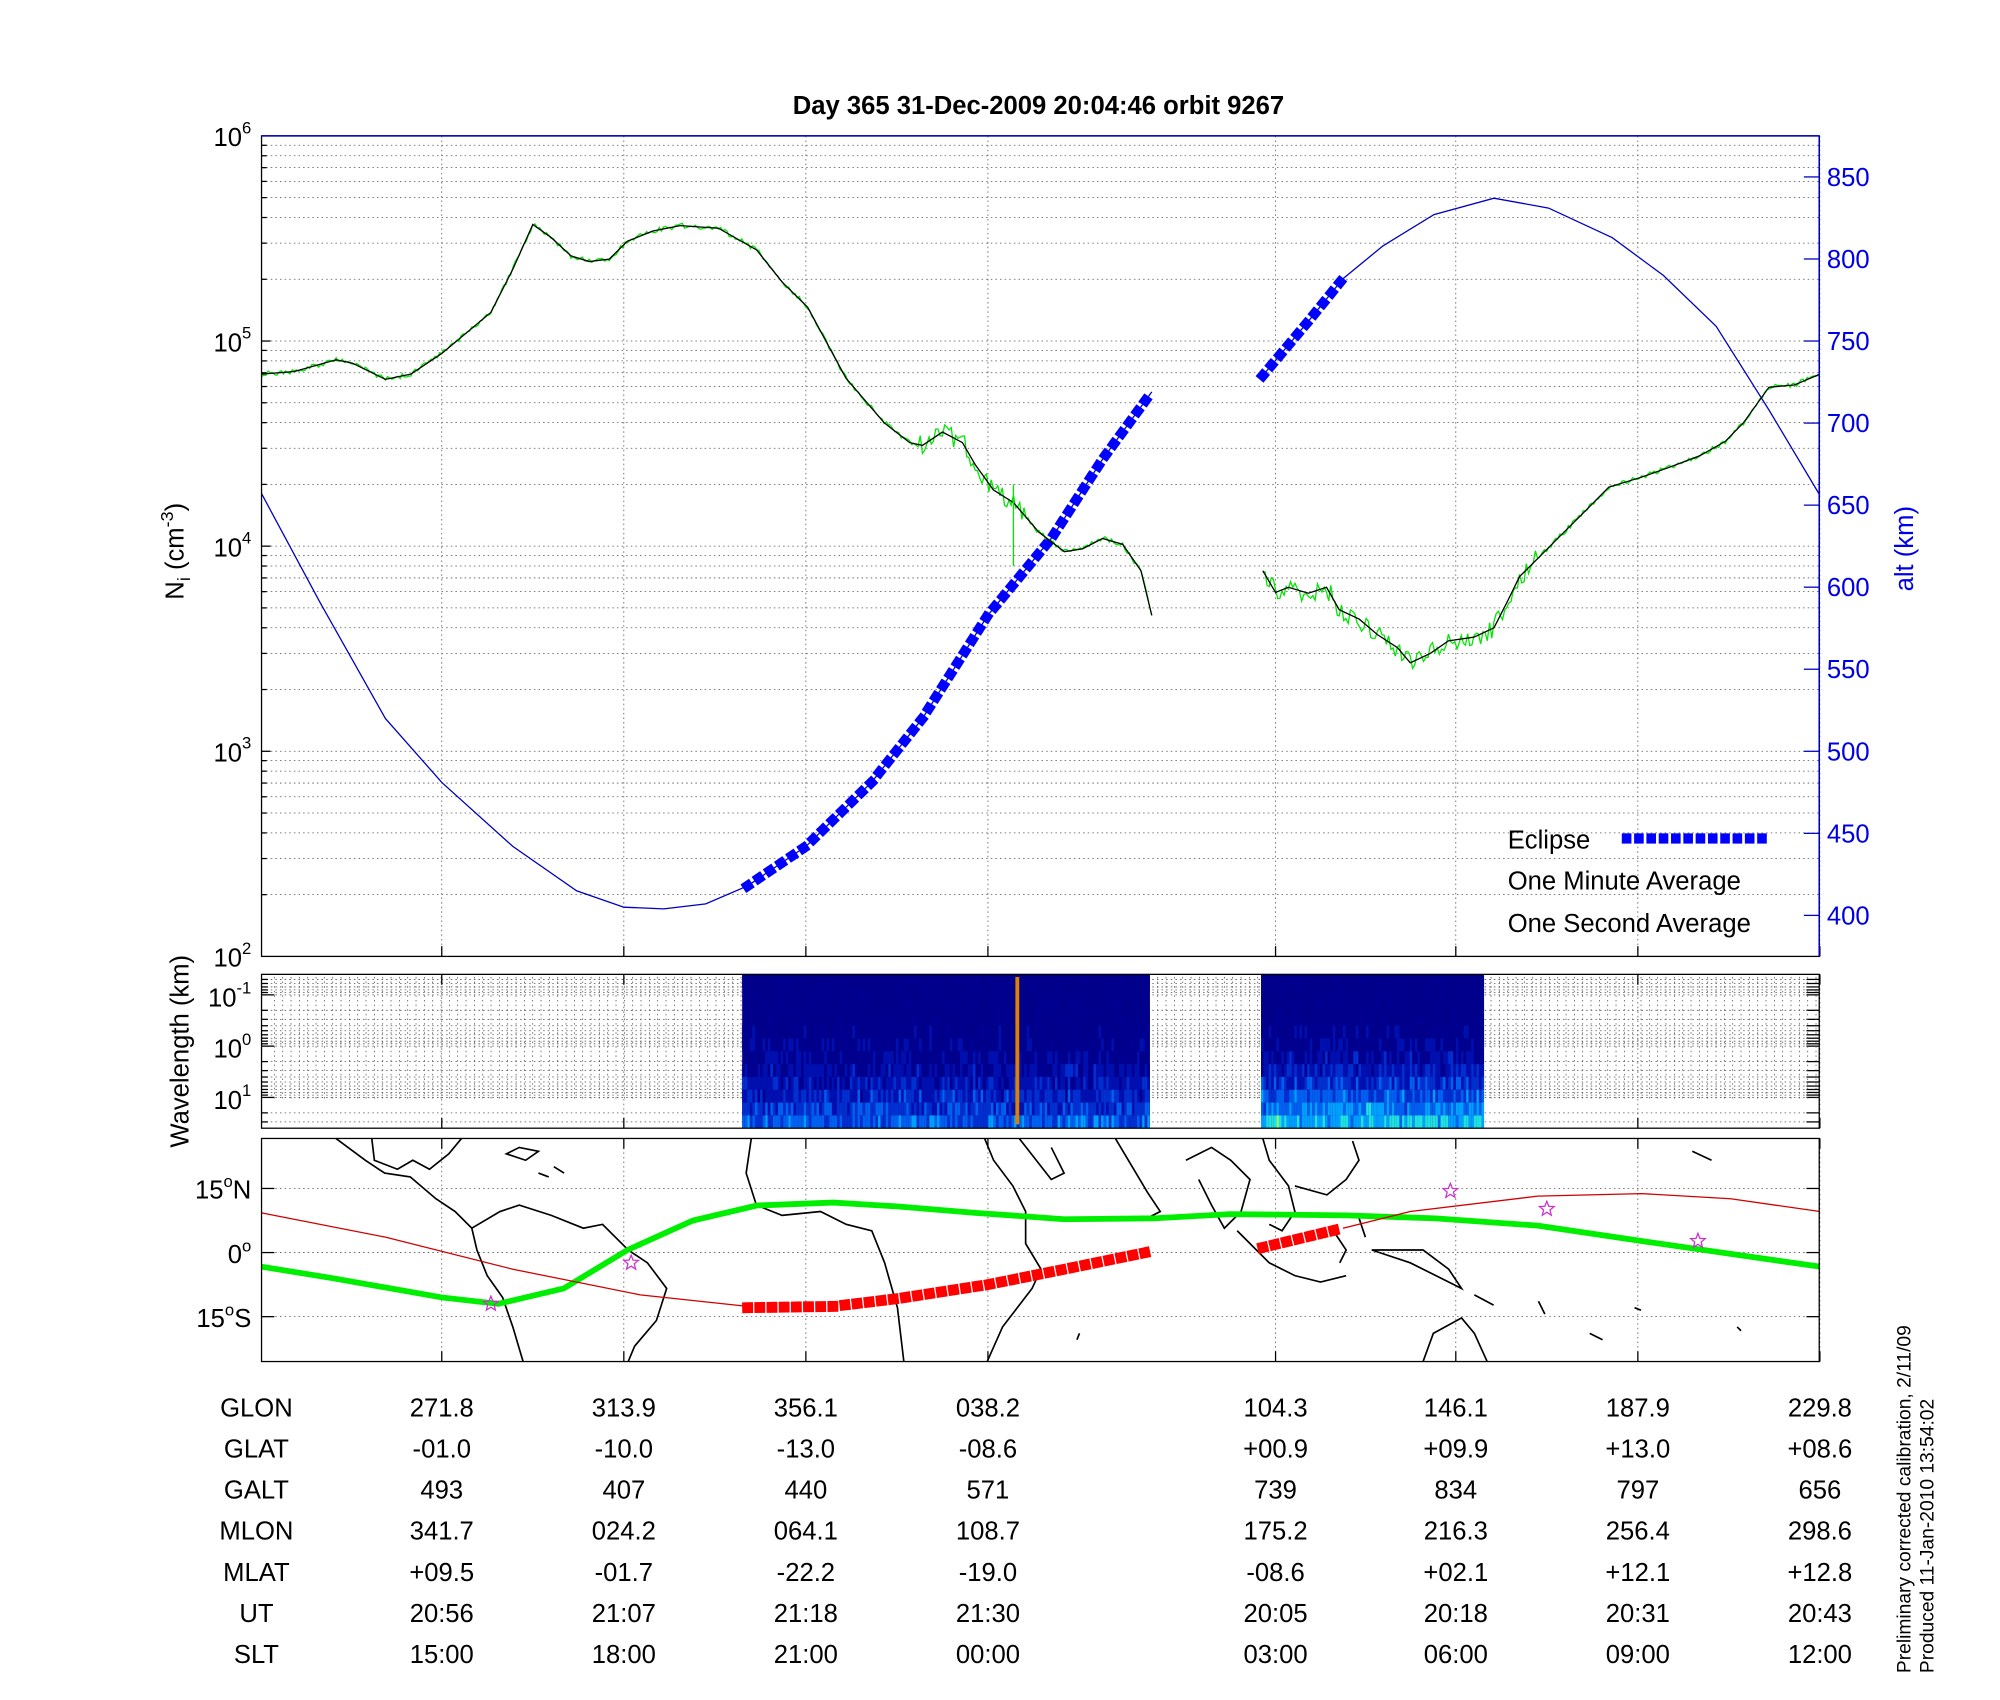 The image size is (2000, 1700). What do you see at coordinates (1663, 838) in the screenshot?
I see `legend-eclipse-square` at bounding box center [1663, 838].